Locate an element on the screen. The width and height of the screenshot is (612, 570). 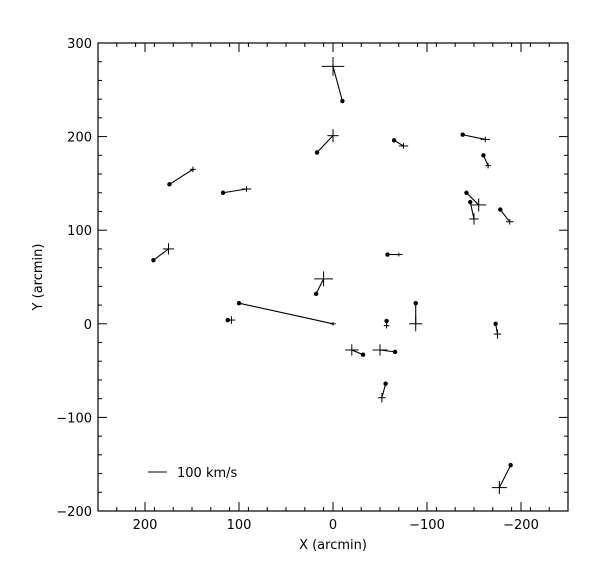
y-tick-label: 300 is located at coordinates (79, 44).